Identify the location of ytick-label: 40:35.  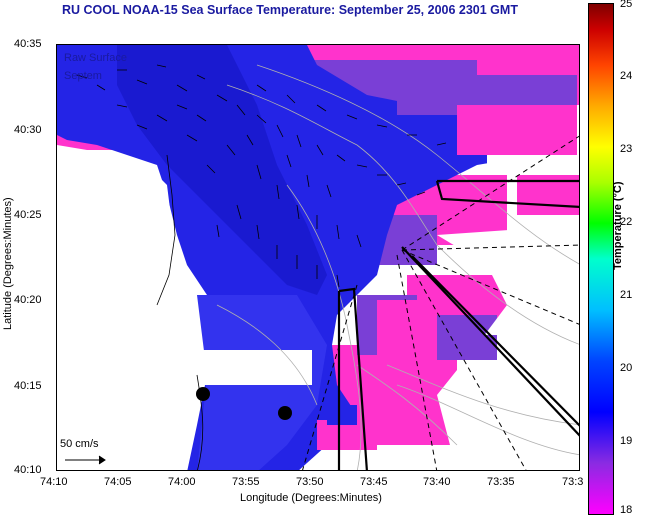
(28, 44).